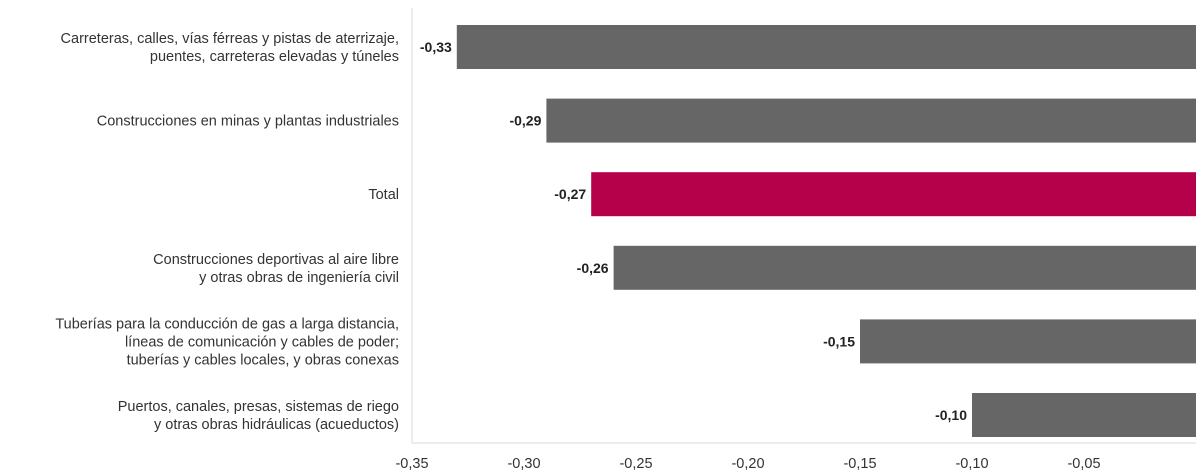 The height and width of the screenshot is (473, 1196). What do you see at coordinates (951, 415) in the screenshot?
I see `data-label: -0,10` at bounding box center [951, 415].